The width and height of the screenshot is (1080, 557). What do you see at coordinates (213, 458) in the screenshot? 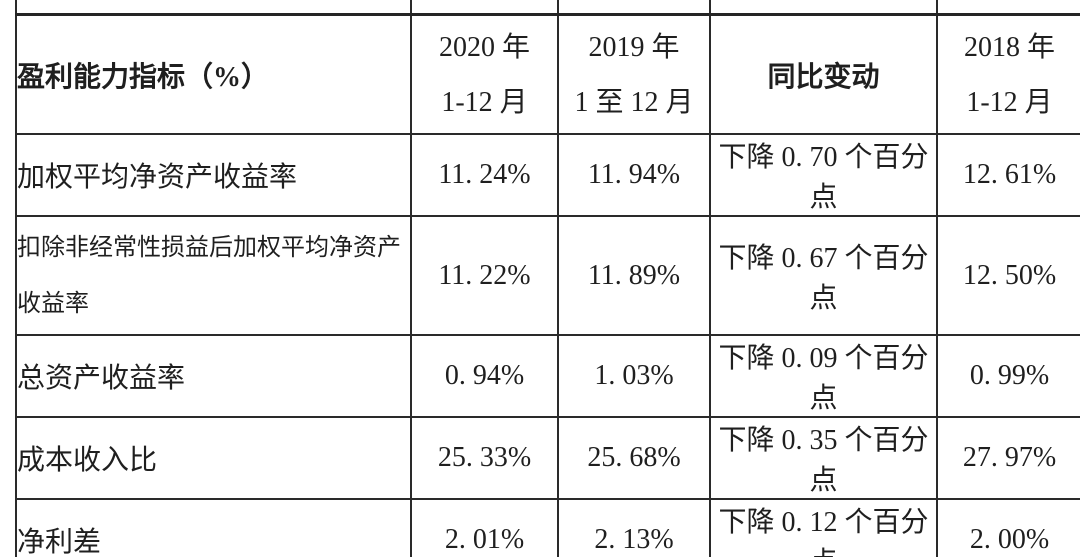
I see `indicator-cell: 成本收入比` at bounding box center [213, 458].